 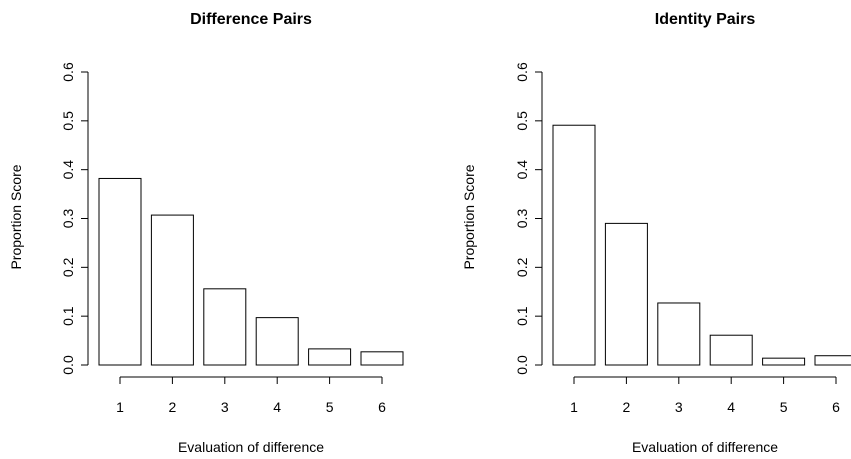 I want to click on chart-title: Difference Pairs, so click(x=251, y=19).